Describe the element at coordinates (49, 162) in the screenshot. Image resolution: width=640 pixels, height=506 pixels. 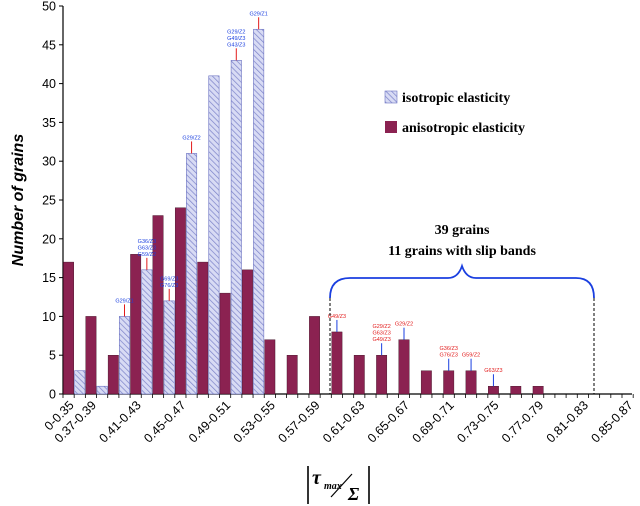
I see `y-tick-label: 30` at that location.